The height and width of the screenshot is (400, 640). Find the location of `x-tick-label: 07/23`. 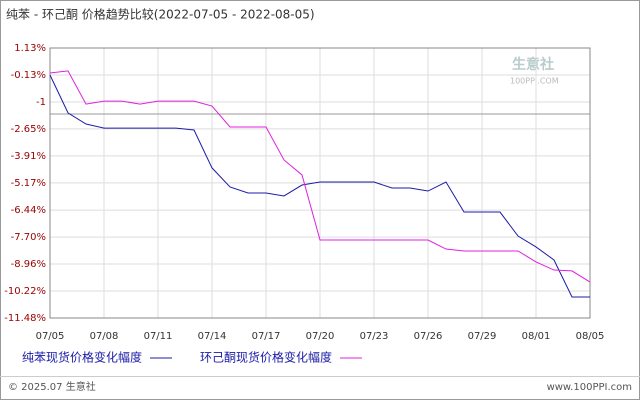

x-tick-label: 07/23 is located at coordinates (374, 336).